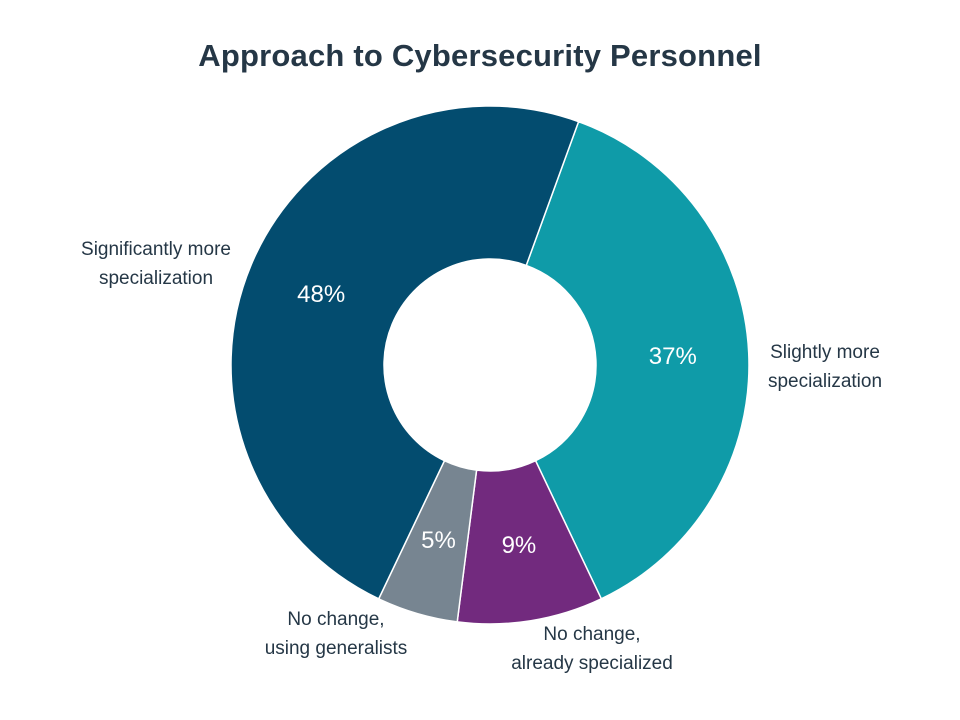 The width and height of the screenshot is (960, 720). I want to click on slice-label-significantly-more-specialization: Significantly more specialization, so click(156, 264).